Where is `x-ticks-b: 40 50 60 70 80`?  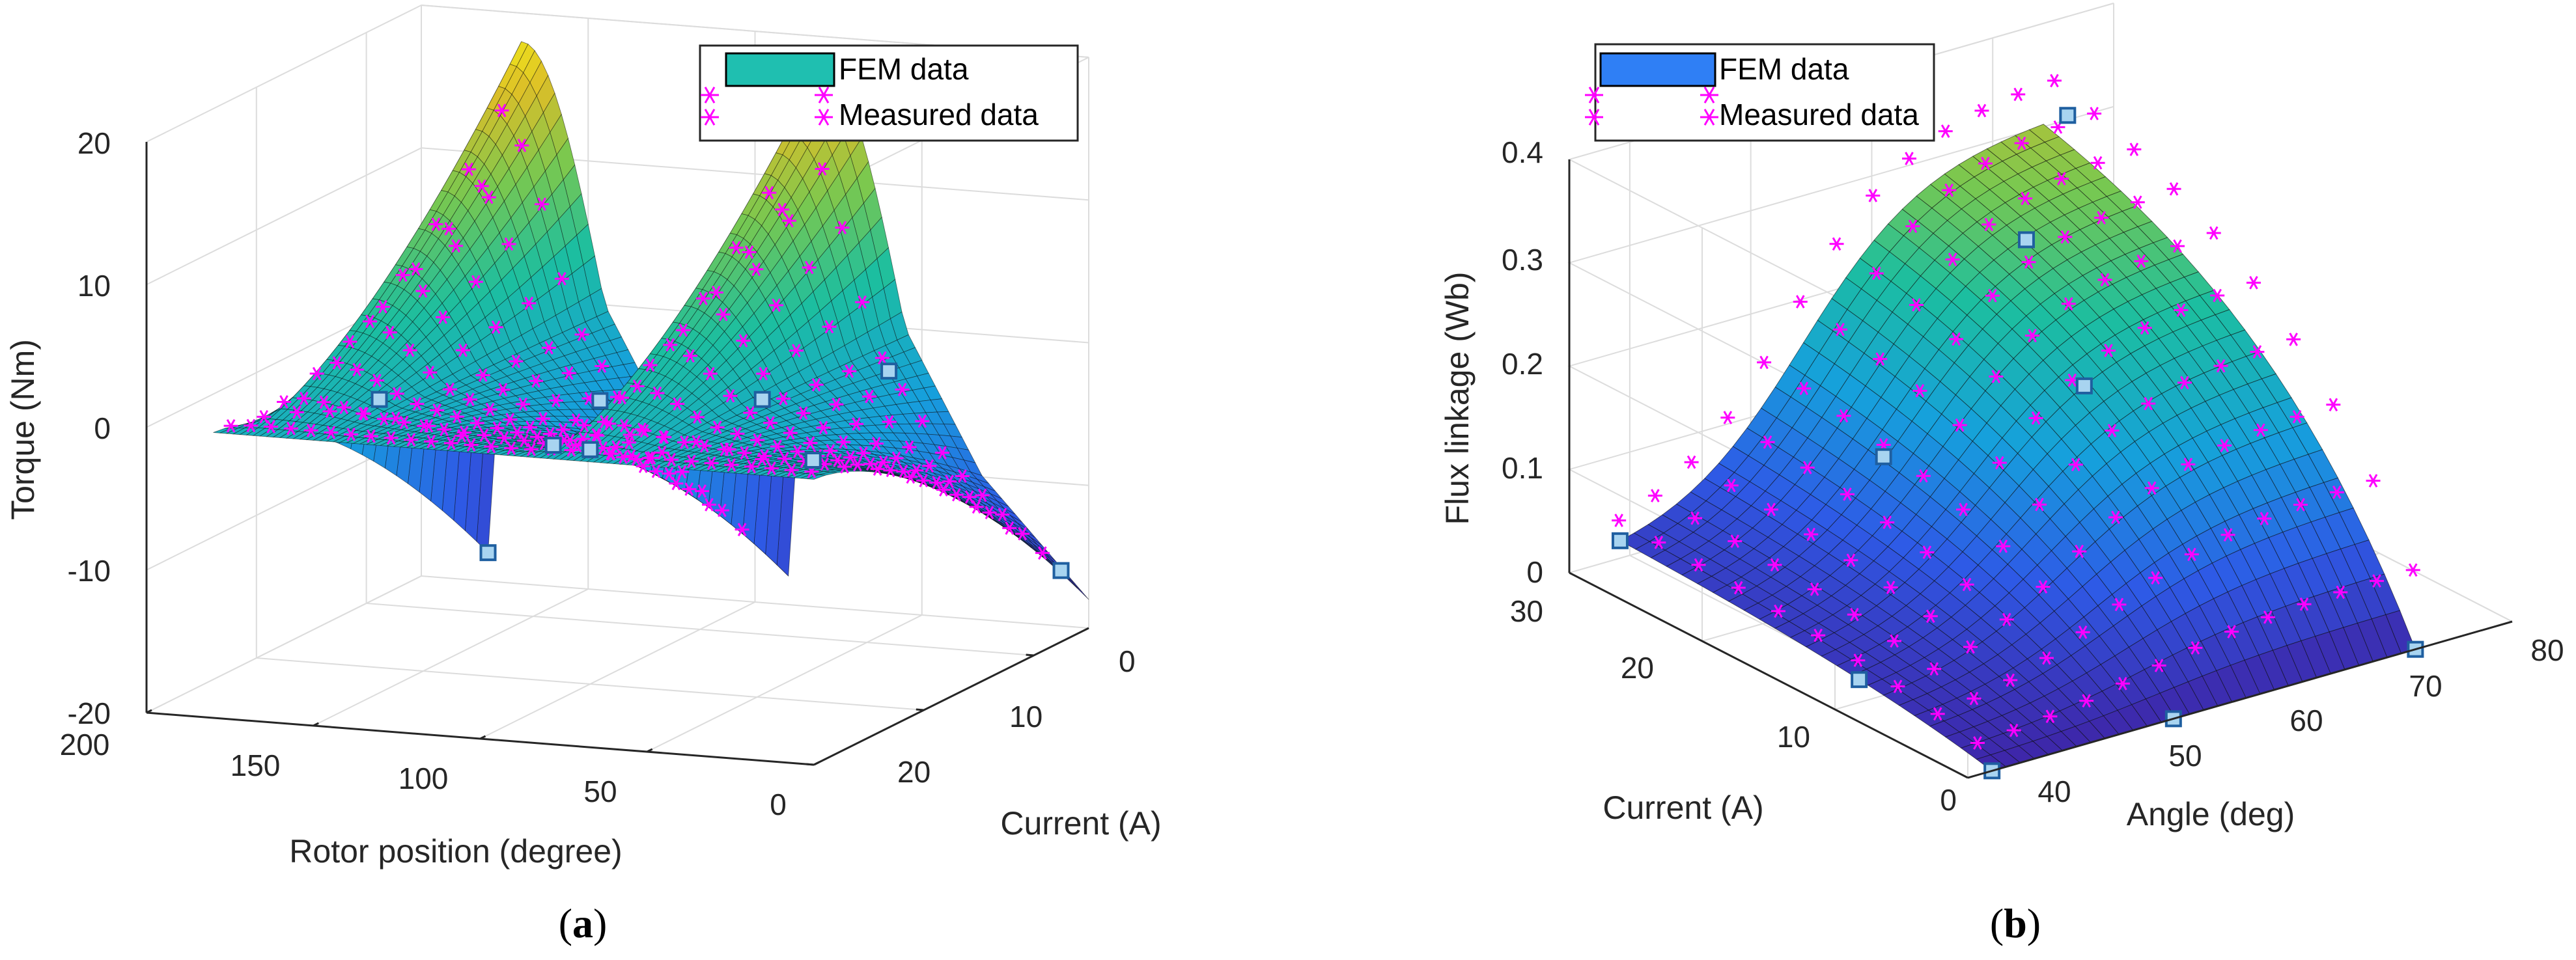
x-ticks-b: 40 50 60 70 80 is located at coordinates (2301, 720).